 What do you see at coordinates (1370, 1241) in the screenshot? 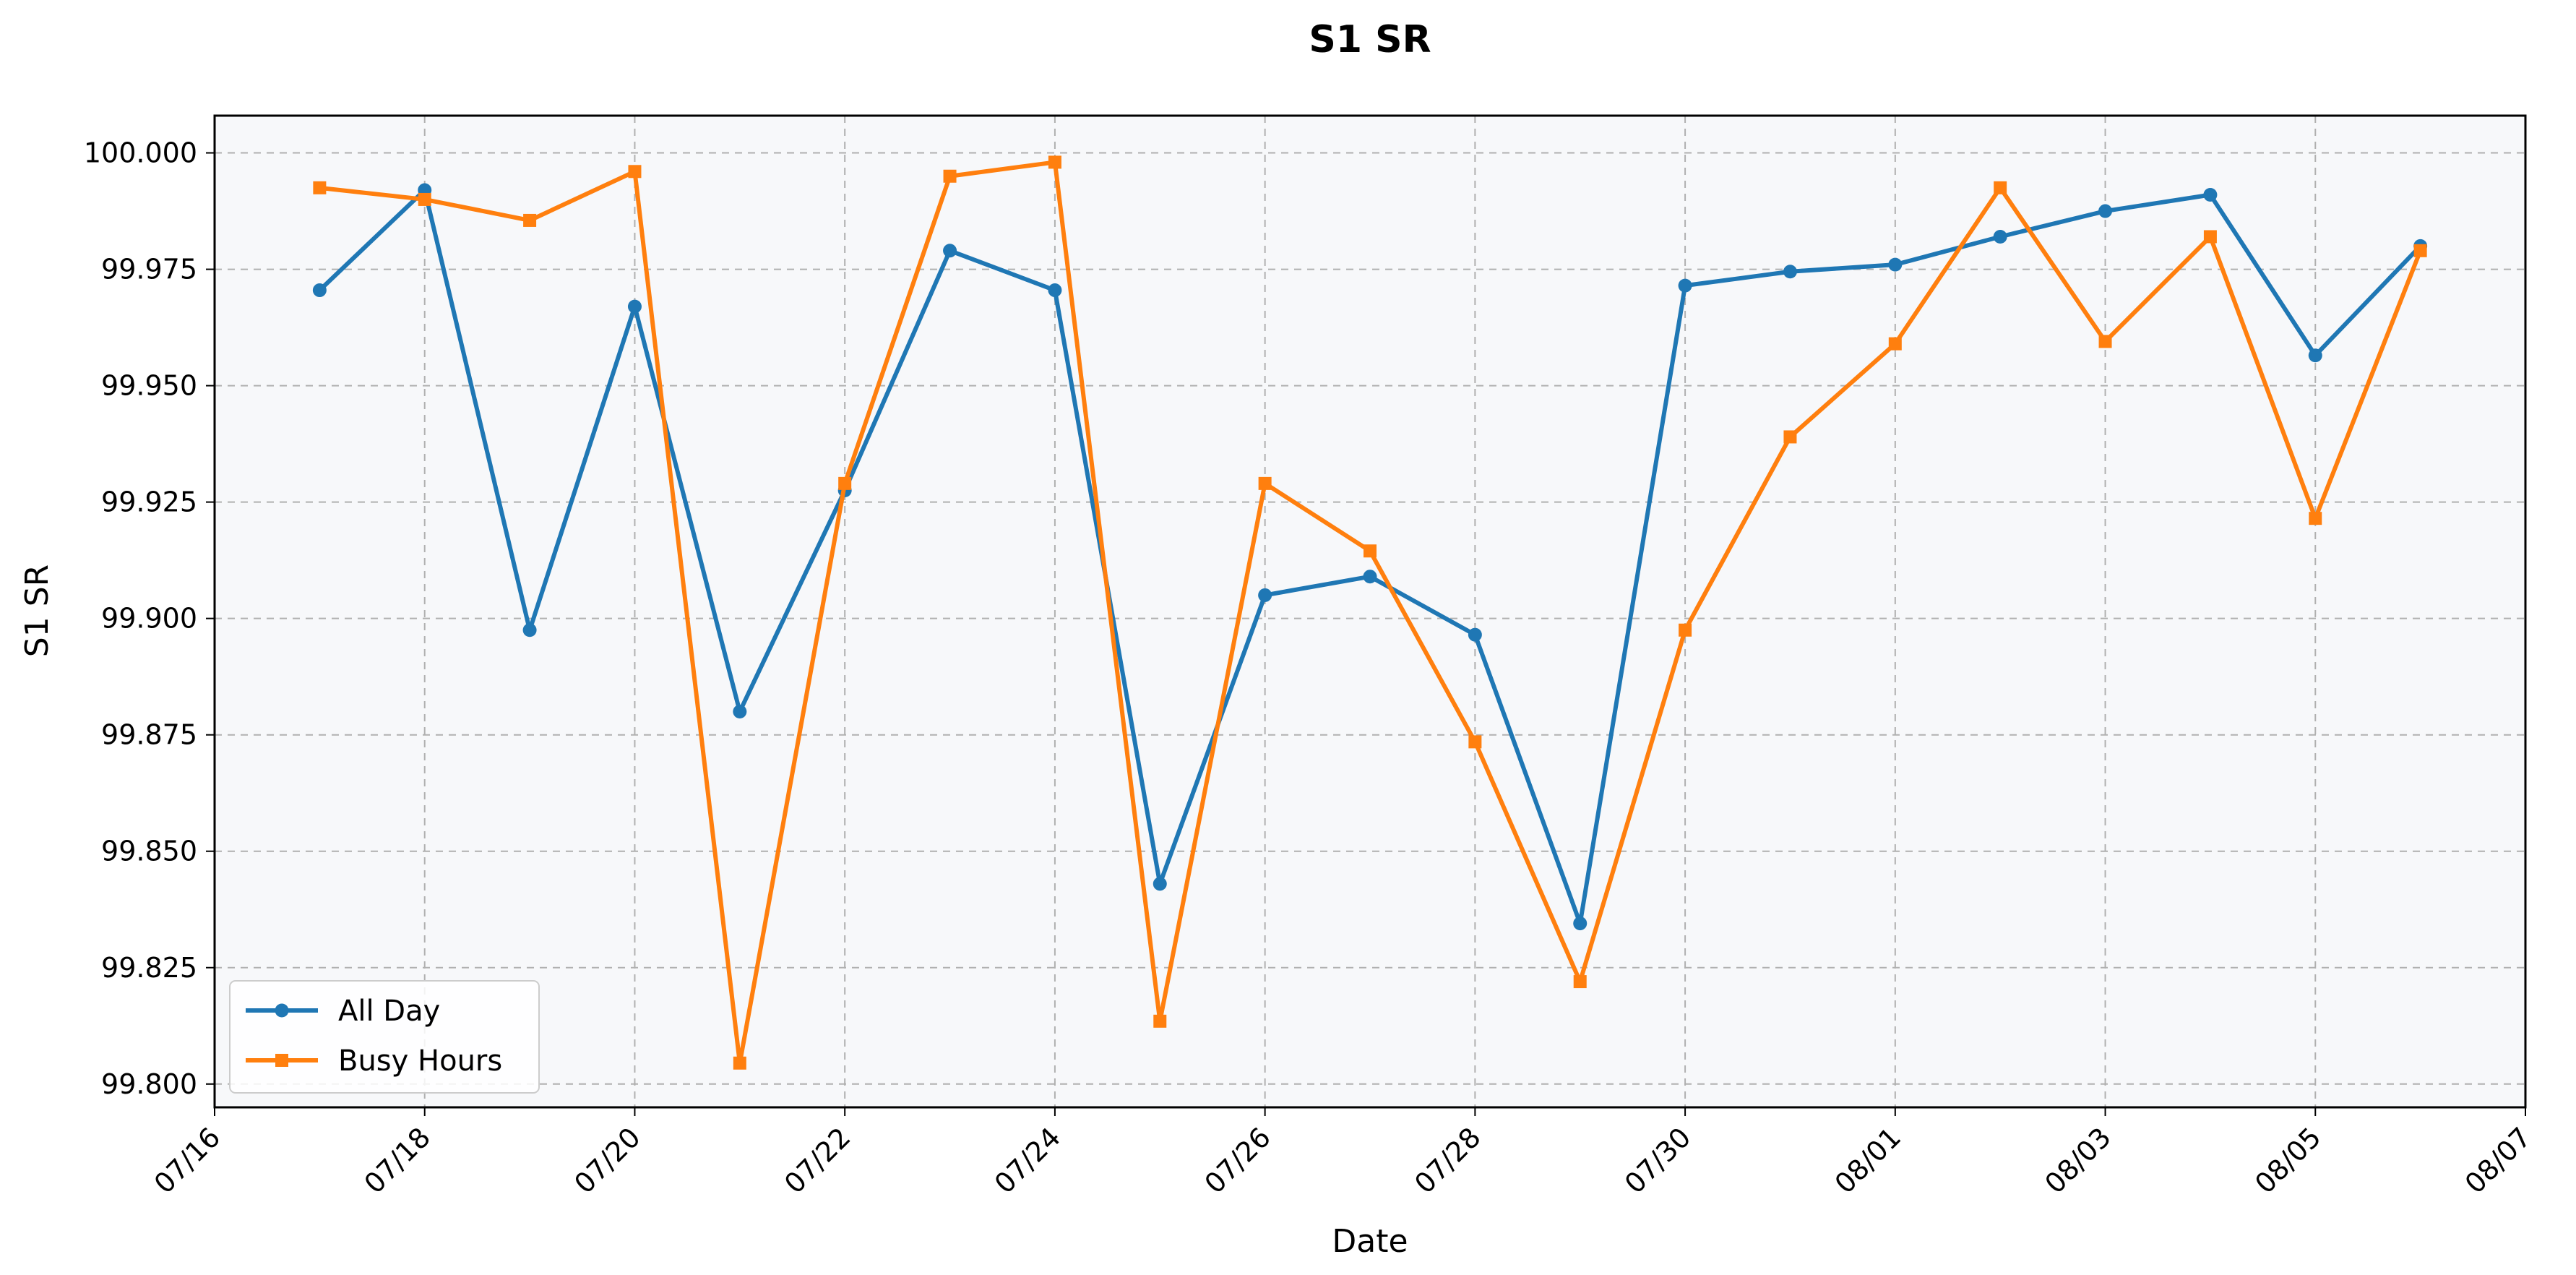
I see `x-axis-label: Date` at bounding box center [1370, 1241].